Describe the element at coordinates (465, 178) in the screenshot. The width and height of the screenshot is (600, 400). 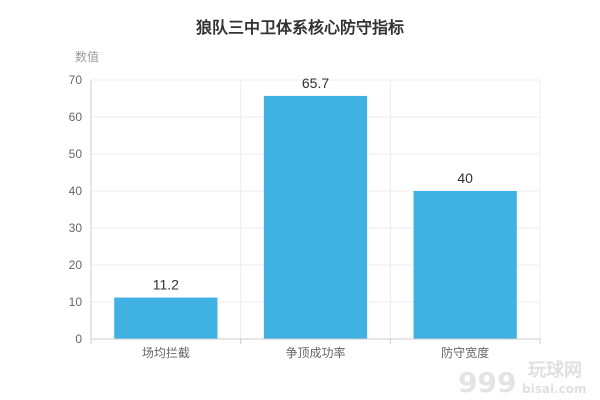
I see `data-label: 40` at that location.